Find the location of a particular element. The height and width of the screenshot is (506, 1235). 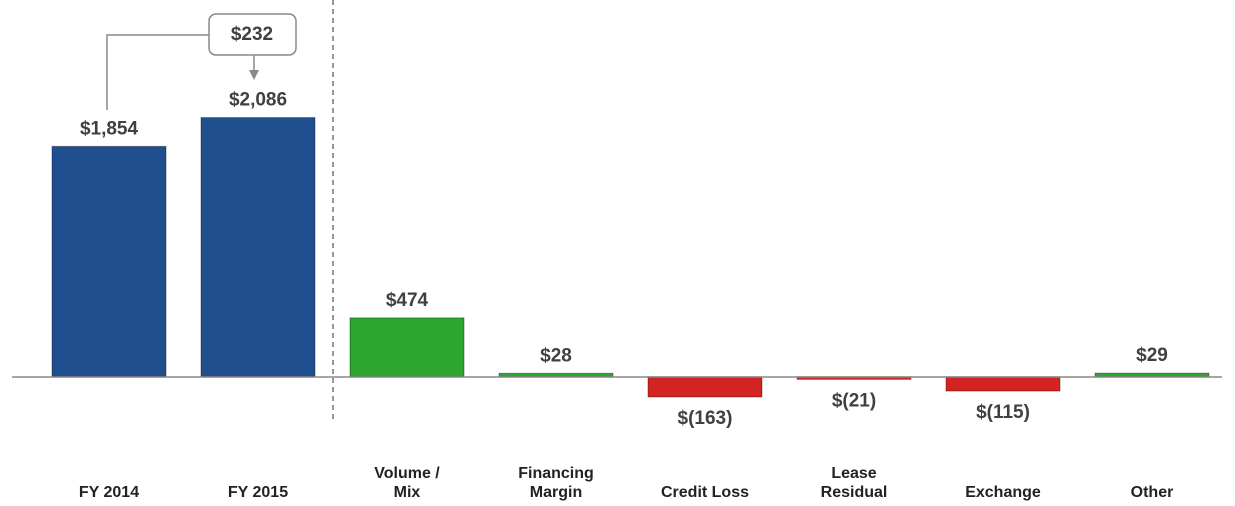

x-tick-label: Volume / Mix is located at coordinates (407, 483).